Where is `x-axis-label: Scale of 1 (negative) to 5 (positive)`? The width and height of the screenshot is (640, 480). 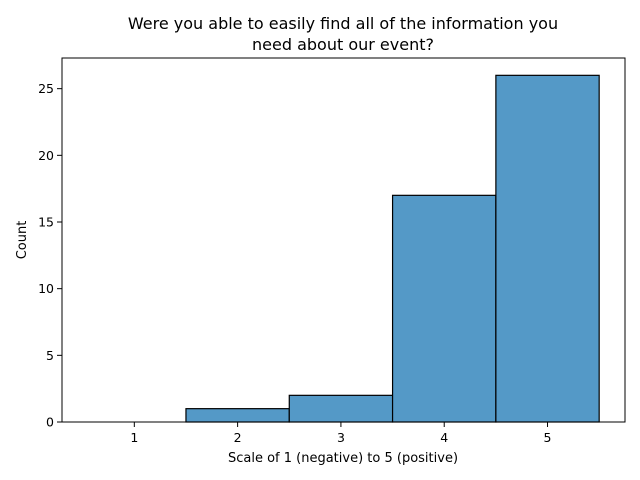
x-axis-label: Scale of 1 (negative) to 5 (positive) is located at coordinates (343, 458).